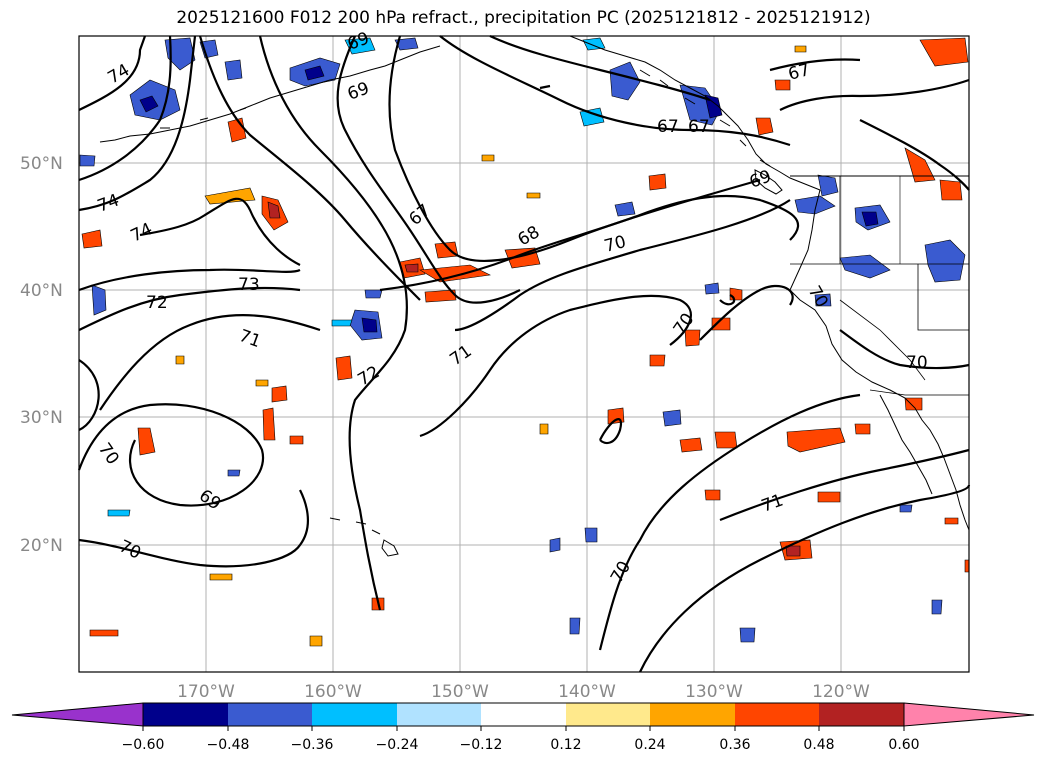 The width and height of the screenshot is (1047, 765). Describe the element at coordinates (565, 745) in the screenshot. I see `colorbar-tick: 0.12` at that location.